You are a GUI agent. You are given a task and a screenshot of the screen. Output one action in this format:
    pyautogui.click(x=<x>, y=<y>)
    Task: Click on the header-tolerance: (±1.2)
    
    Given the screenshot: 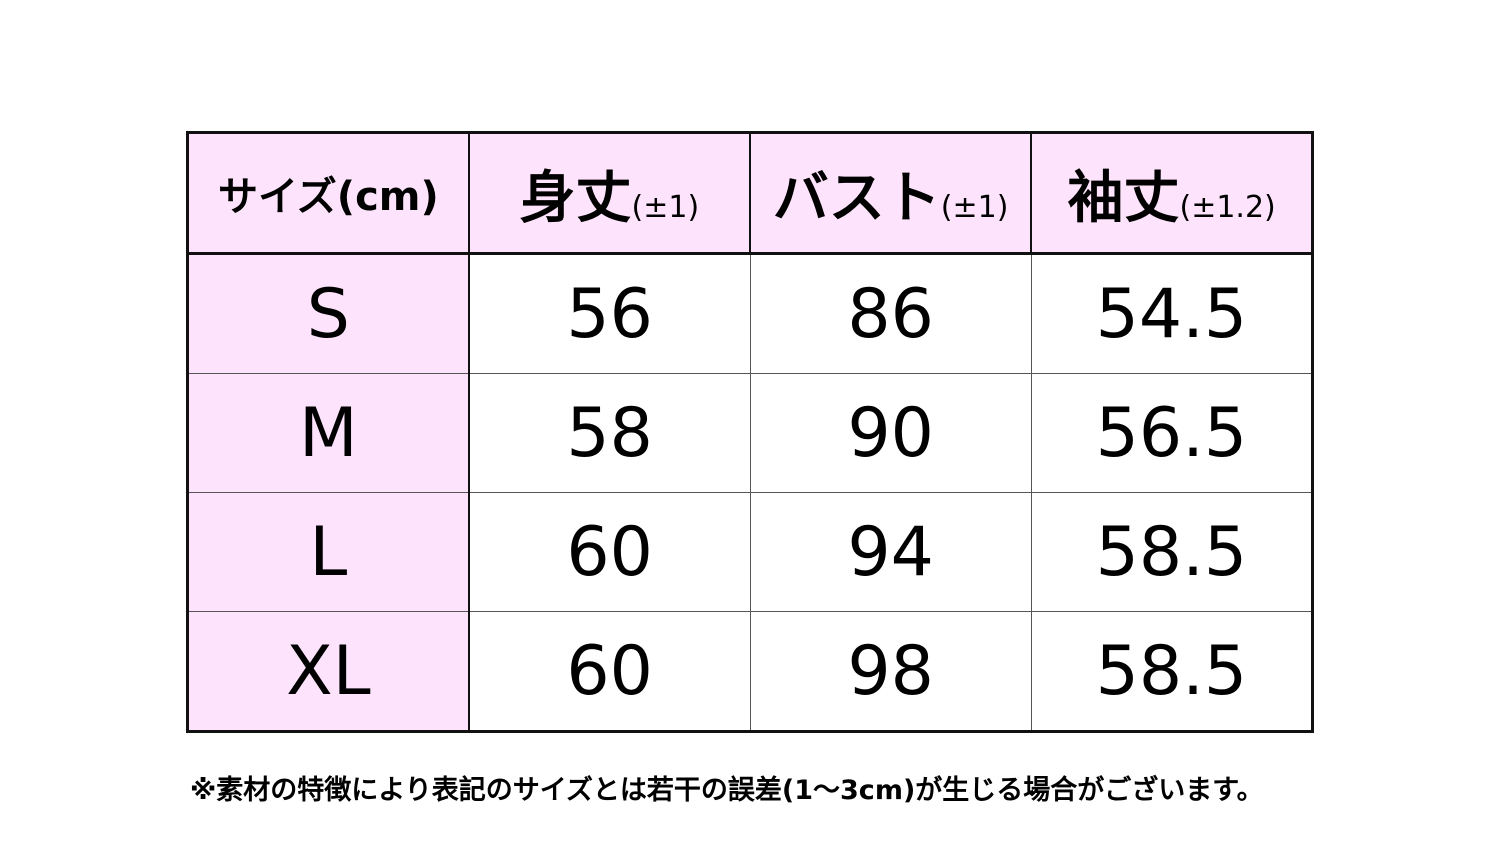 What is the action you would take?
    pyautogui.click(x=1227, y=207)
    